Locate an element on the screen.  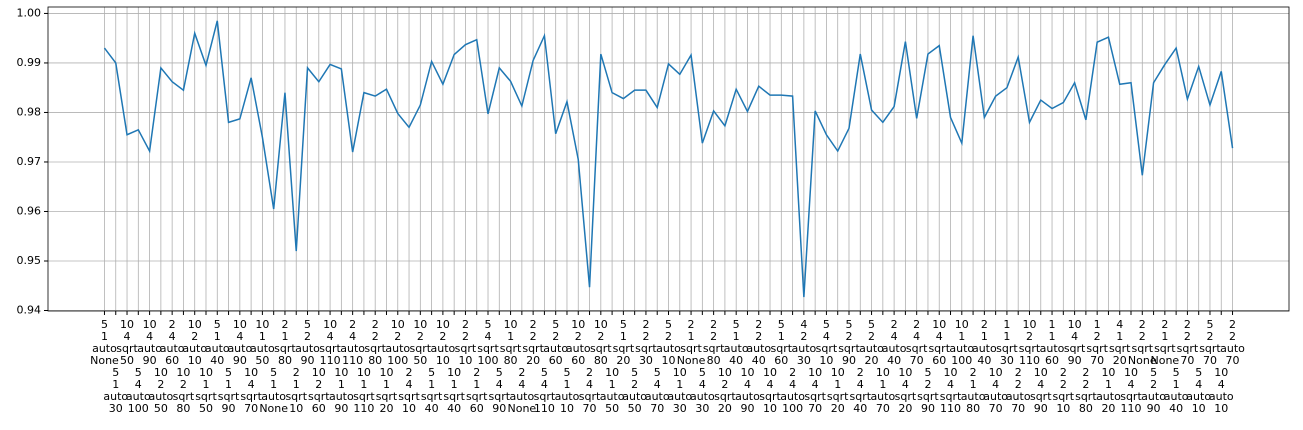
x-tick-label: None is located at coordinates (273, 408).